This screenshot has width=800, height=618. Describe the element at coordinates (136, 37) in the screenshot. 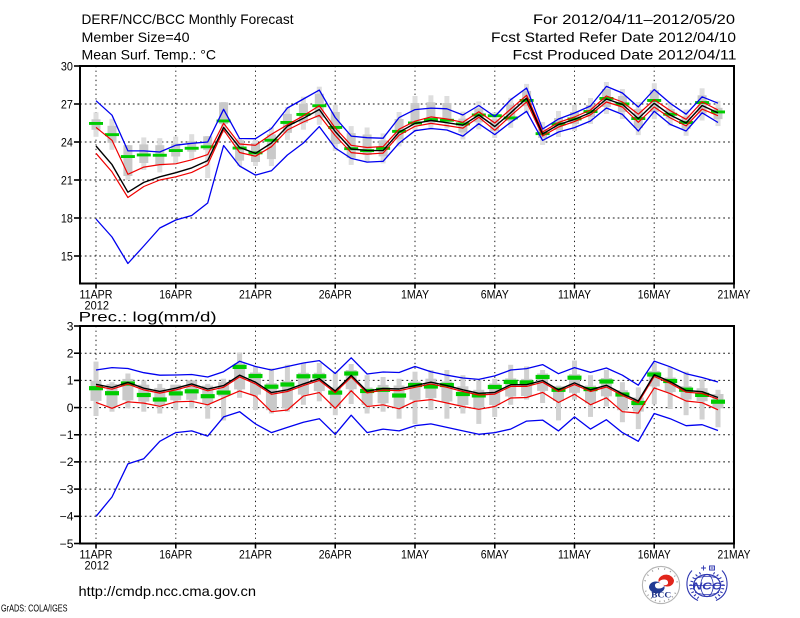

I see `svg-text: Member Size=40` at that location.